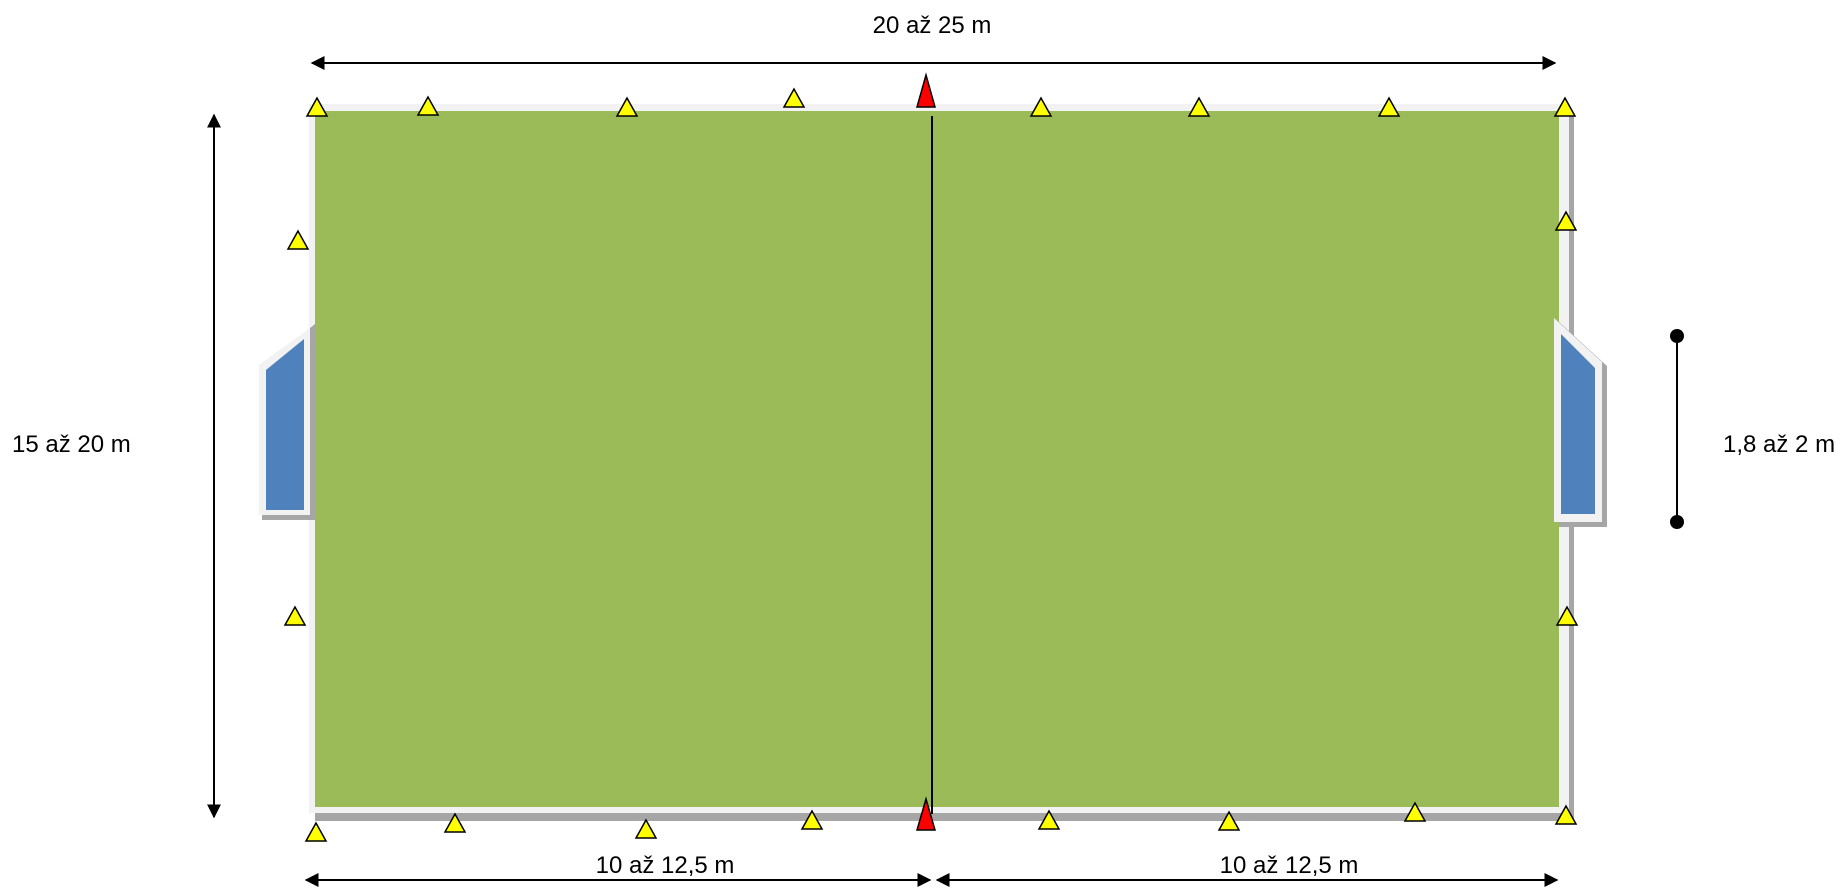  Describe the element at coordinates (932, 25) in the screenshot. I see `total-width-label: 20 až 25 m` at that location.